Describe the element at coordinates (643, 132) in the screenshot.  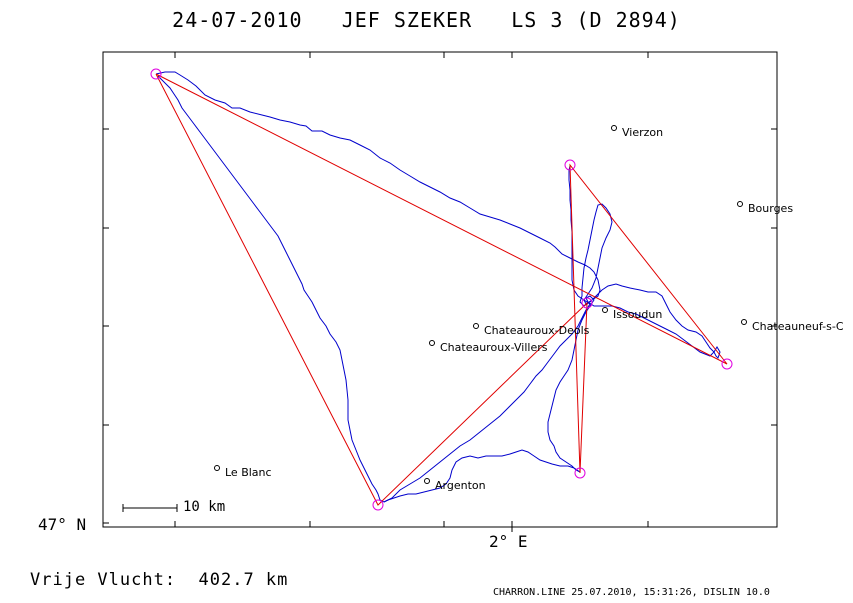
I see `place-label-vierzon: Vierzon` at that location.